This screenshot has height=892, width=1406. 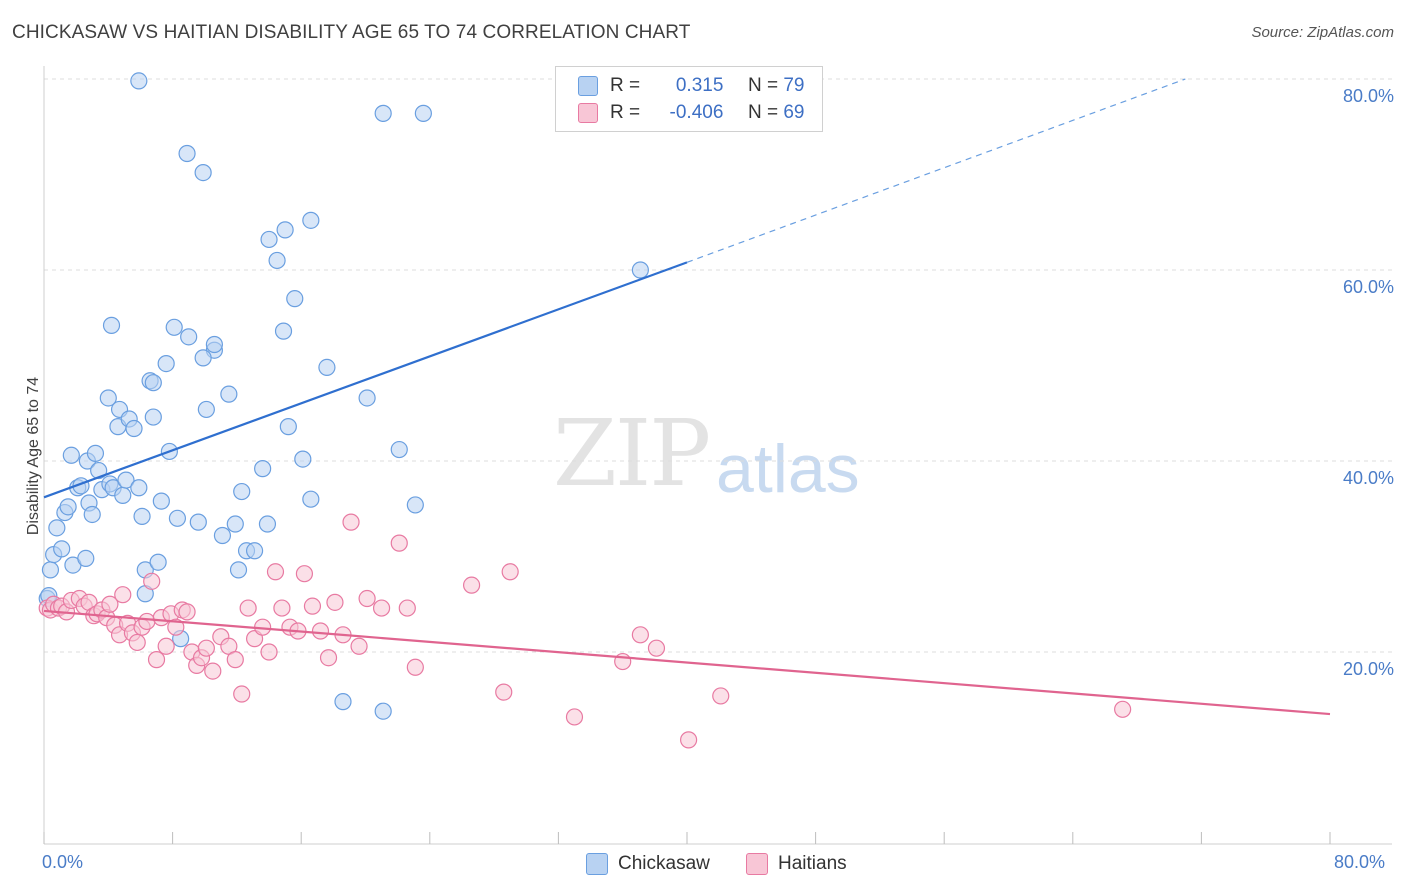 What do you see at coordinates (63, 862) in the screenshot?
I see `x-tick-label-0: 0.0%` at bounding box center [63, 862].